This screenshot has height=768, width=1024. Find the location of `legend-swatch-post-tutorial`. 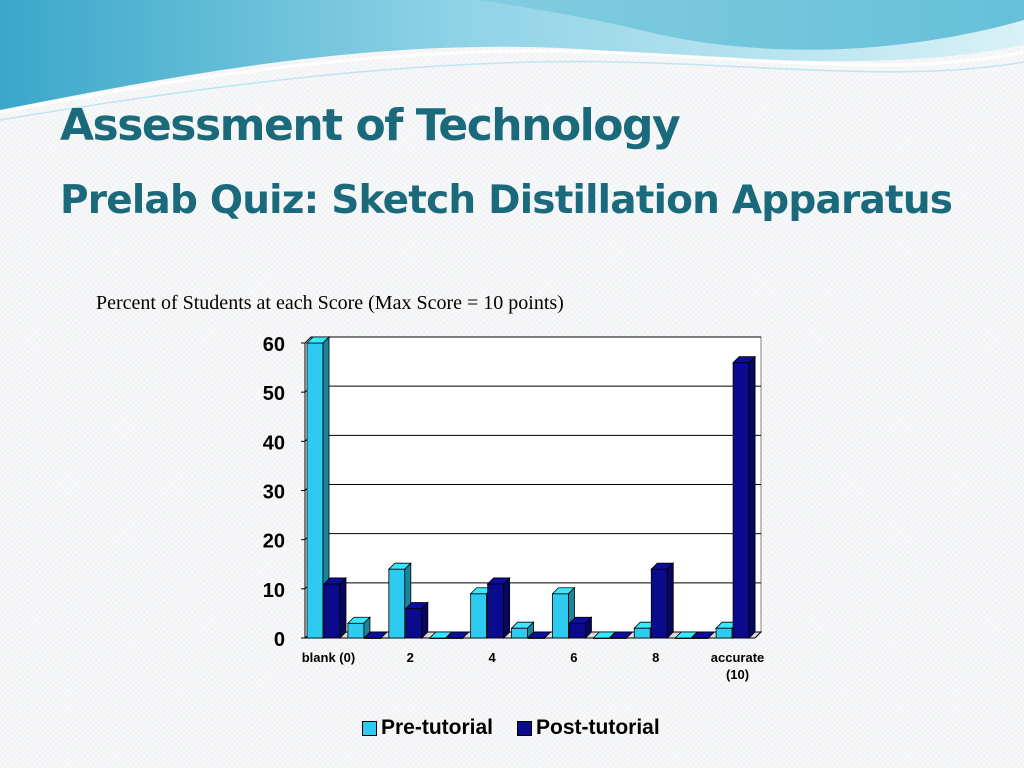

legend-swatch-post-tutorial is located at coordinates (525, 728).